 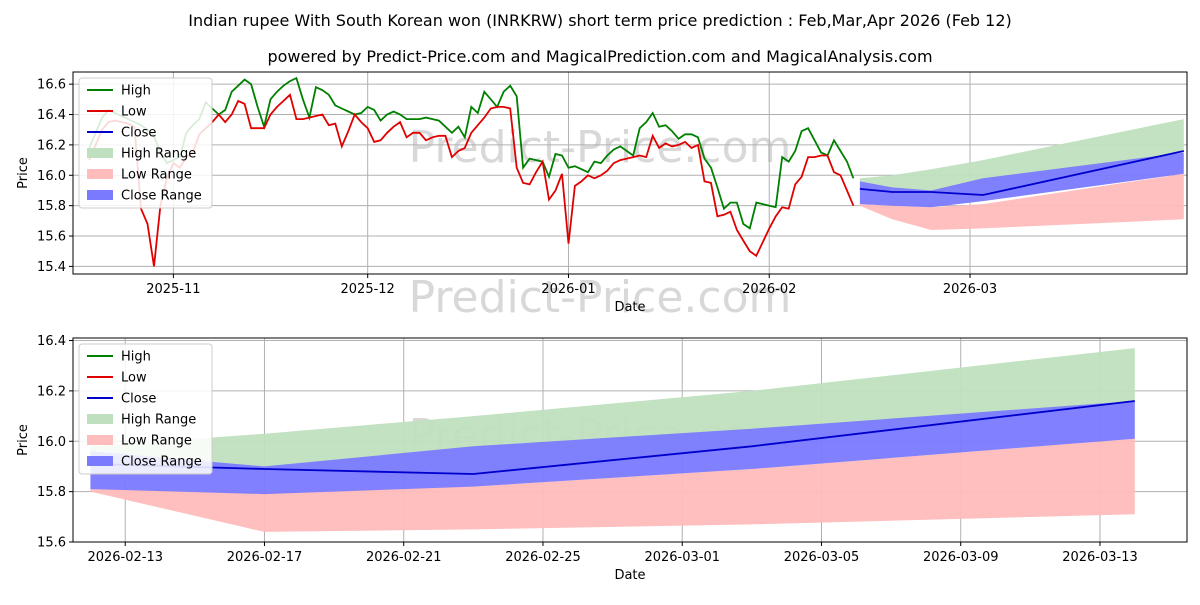 What do you see at coordinates (265, 557) in the screenshot?
I see `x-tick-label: 2026-02-17` at bounding box center [265, 557].